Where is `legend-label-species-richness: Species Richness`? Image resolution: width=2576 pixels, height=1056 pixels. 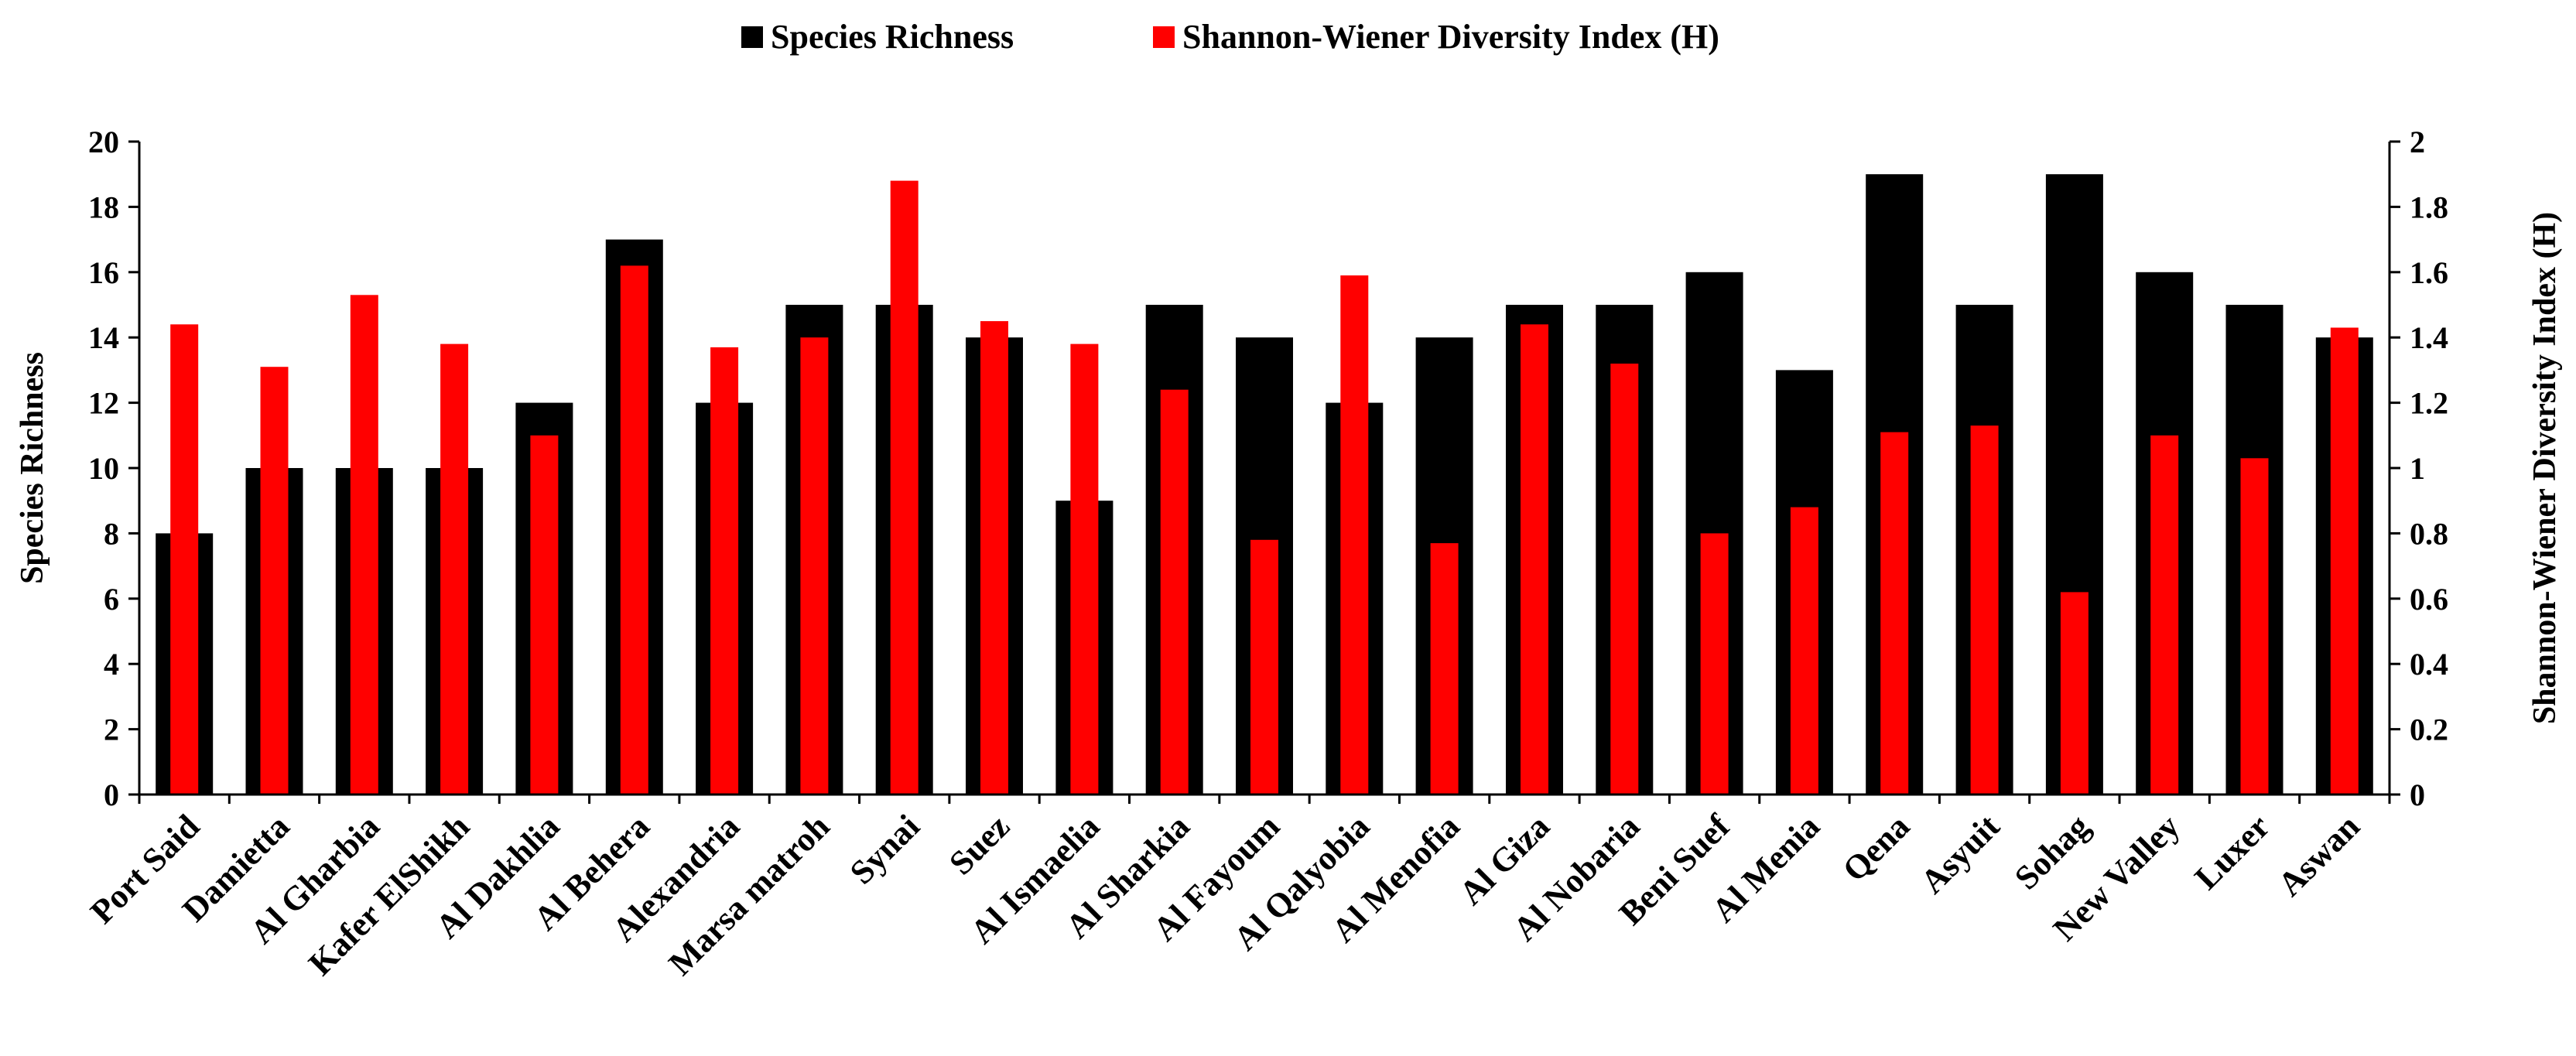
legend-label-species-richness: Species Richness is located at coordinates (893, 37).